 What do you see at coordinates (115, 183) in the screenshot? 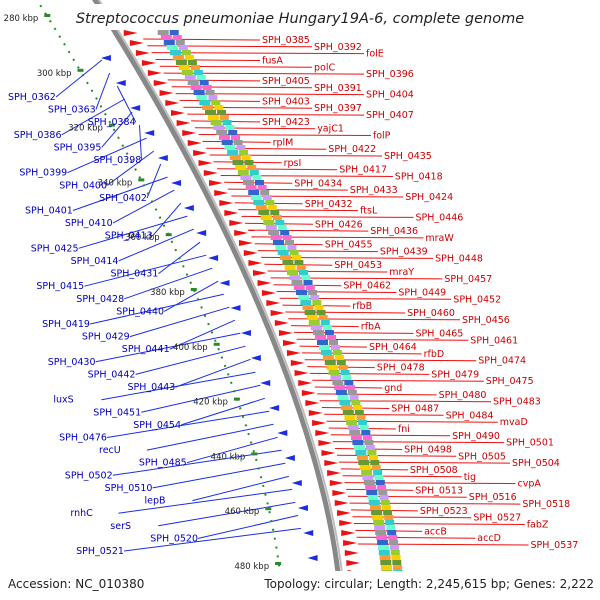
I see `kbp-tick-label: 340 kbp` at bounding box center [115, 183].